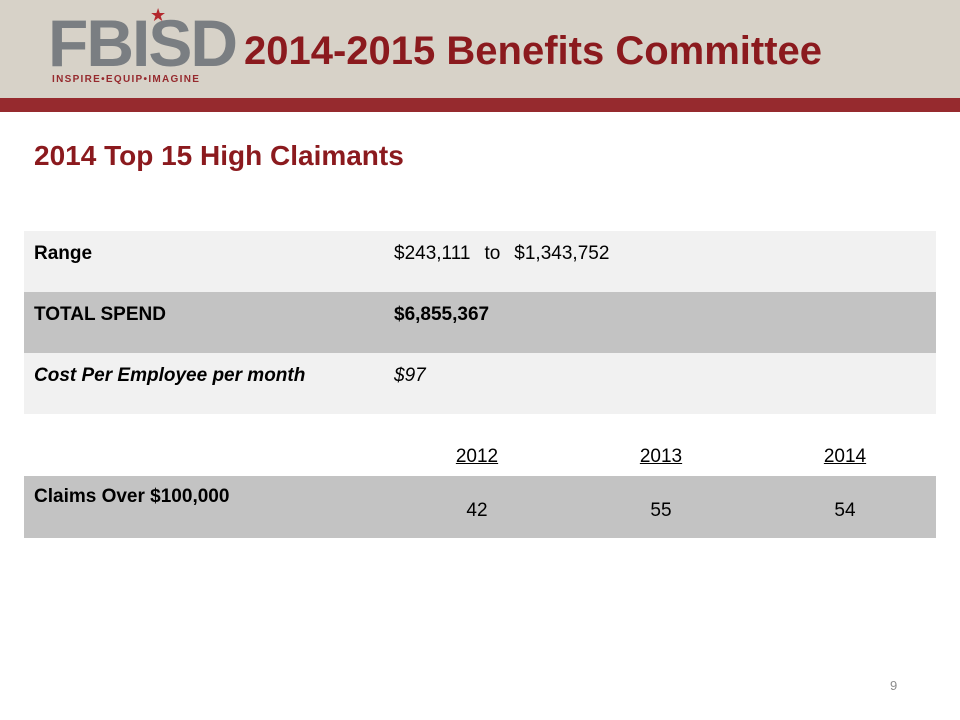 The width and height of the screenshot is (960, 720). What do you see at coordinates (143, 43) in the screenshot?
I see `logo-wordmark: FBISD` at bounding box center [143, 43].